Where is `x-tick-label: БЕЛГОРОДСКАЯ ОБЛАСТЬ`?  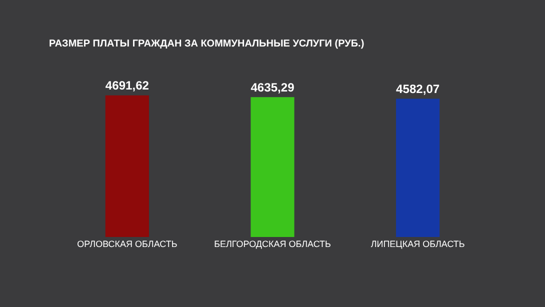
x-tick-label: БЕЛГОРОДСКАЯ ОБЛАСТЬ is located at coordinates (273, 244).